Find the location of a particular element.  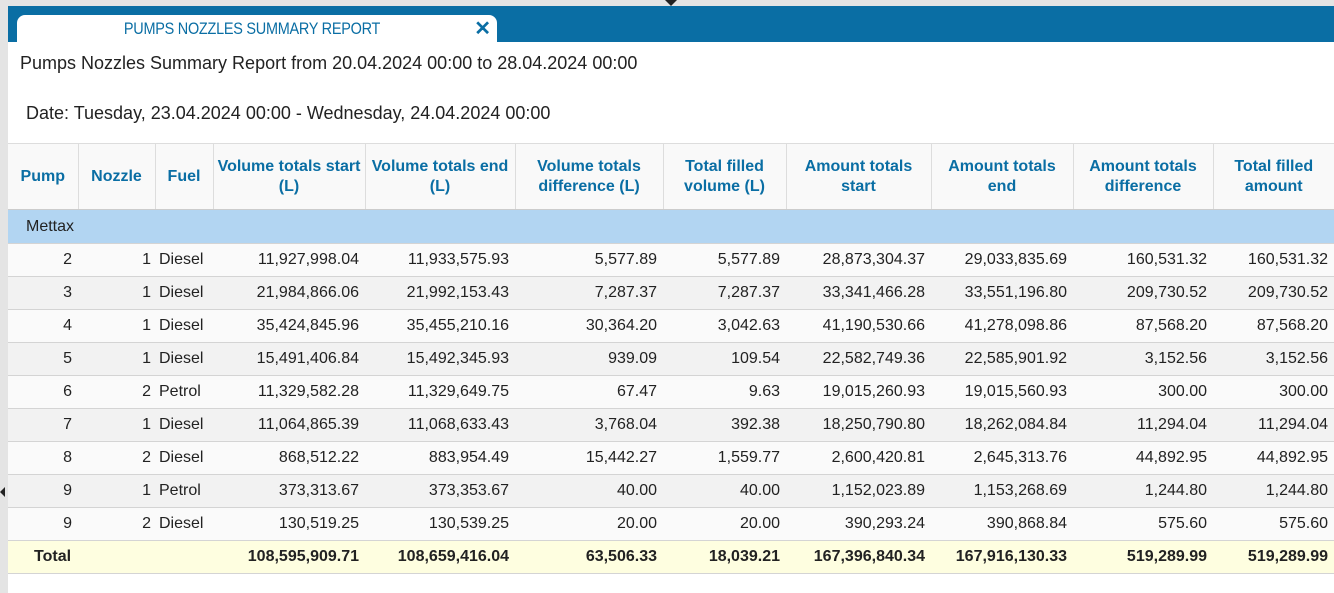

filled-amount-cell: 44,892.95 is located at coordinates (1273, 458).